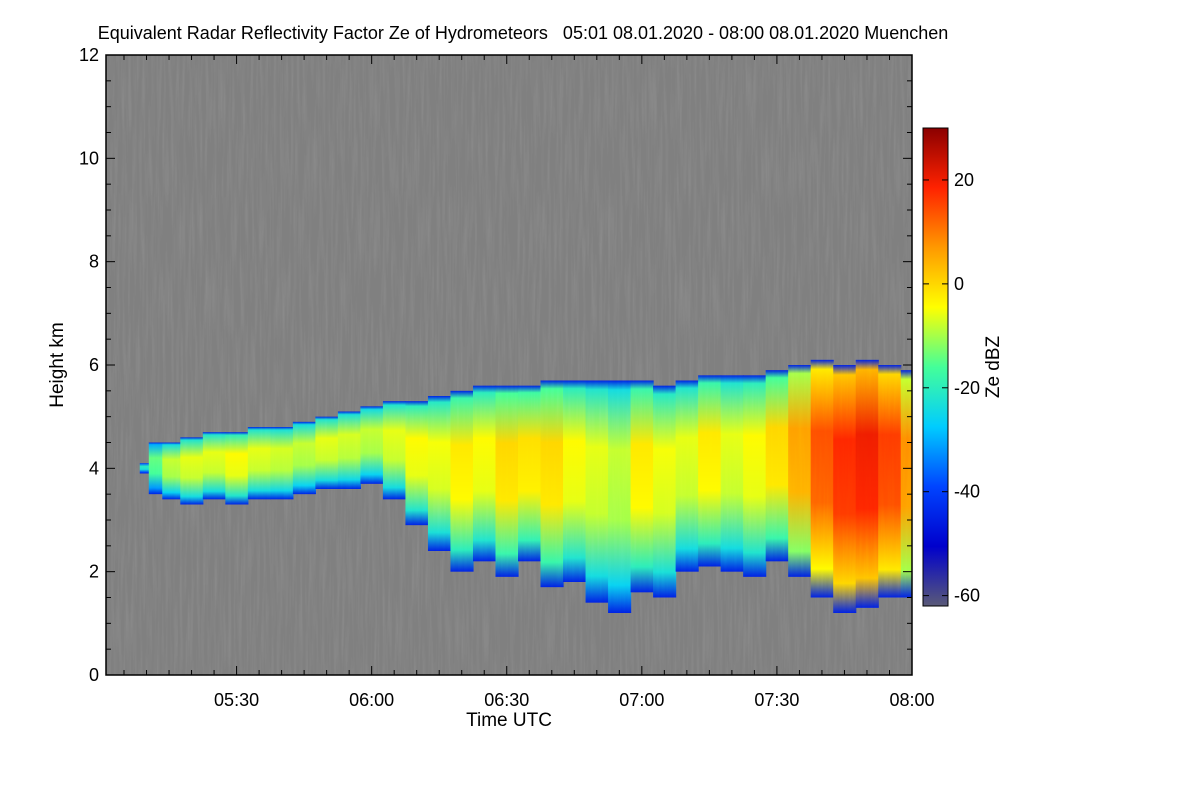 The width and height of the screenshot is (1200, 800). I want to click on y-tick-label: 6, so click(94, 365).